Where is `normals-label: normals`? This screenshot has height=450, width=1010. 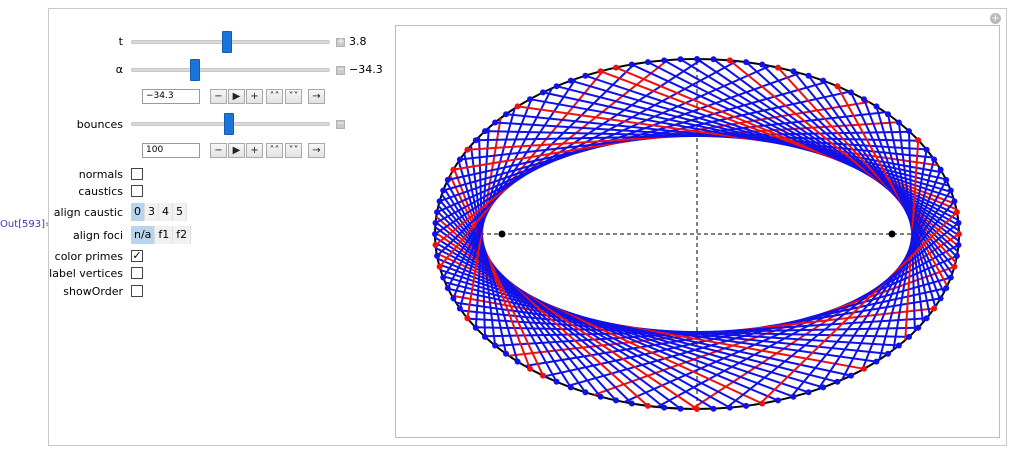
normals-label: normals is located at coordinates (100, 174).